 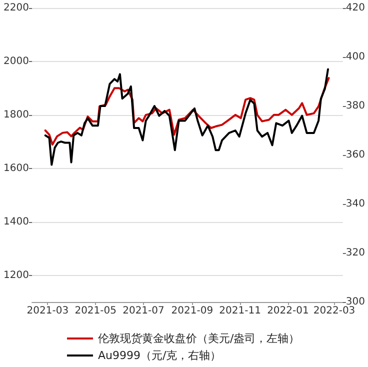 What do you see at coordinates (143, 311) in the screenshot?
I see `x-tick-label: 2021-07` at bounding box center [143, 311].